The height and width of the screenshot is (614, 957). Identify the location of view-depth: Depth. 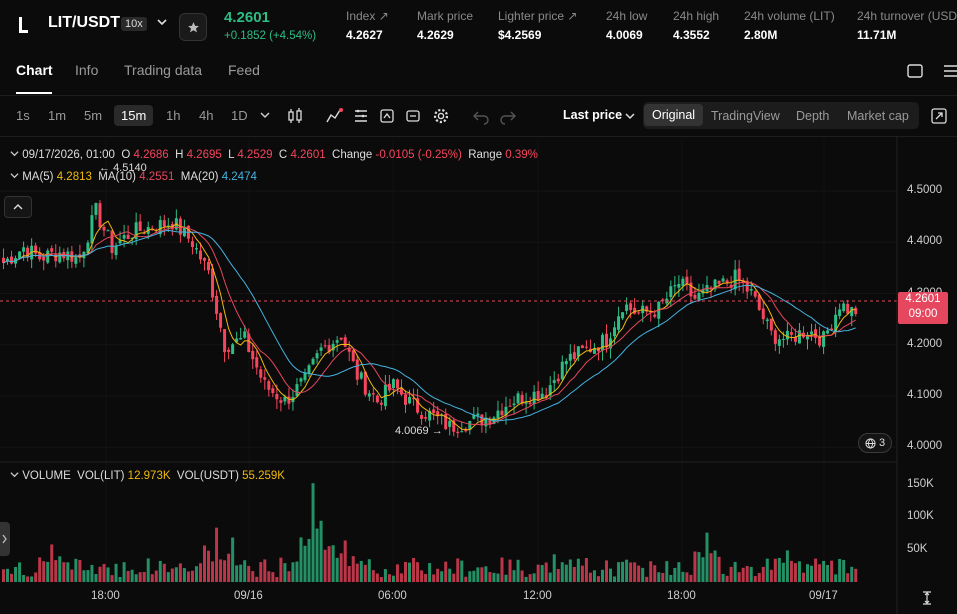
(813, 116).